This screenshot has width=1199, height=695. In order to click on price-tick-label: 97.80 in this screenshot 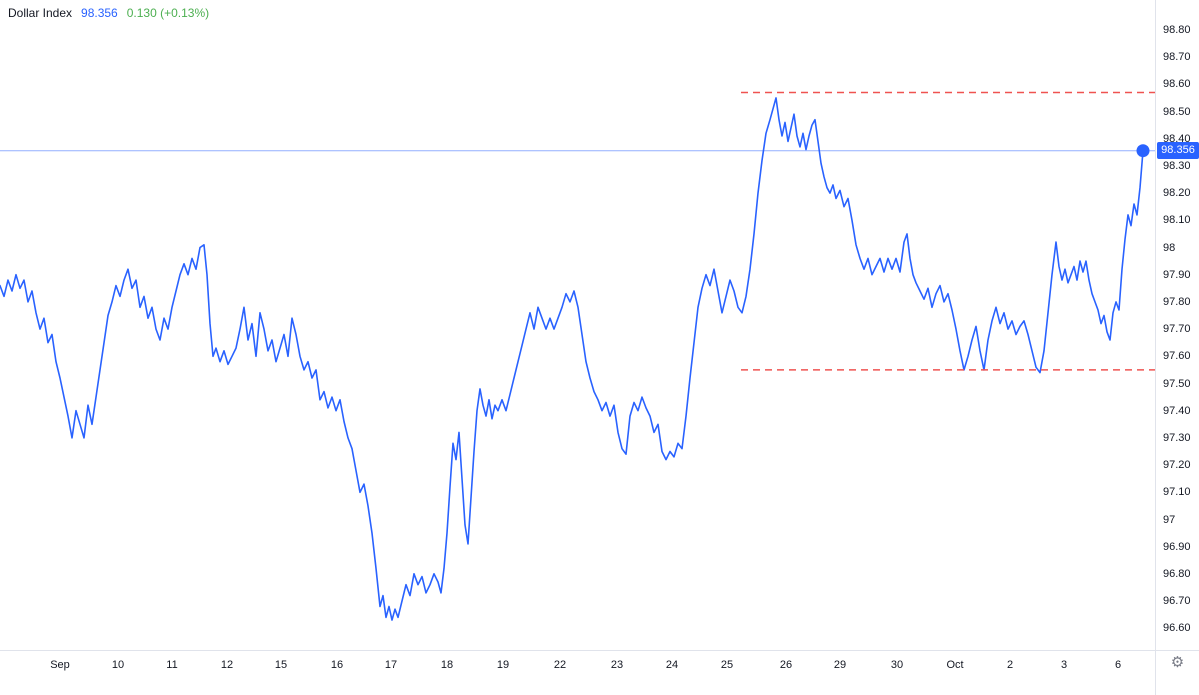, I will do `click(1177, 301)`.